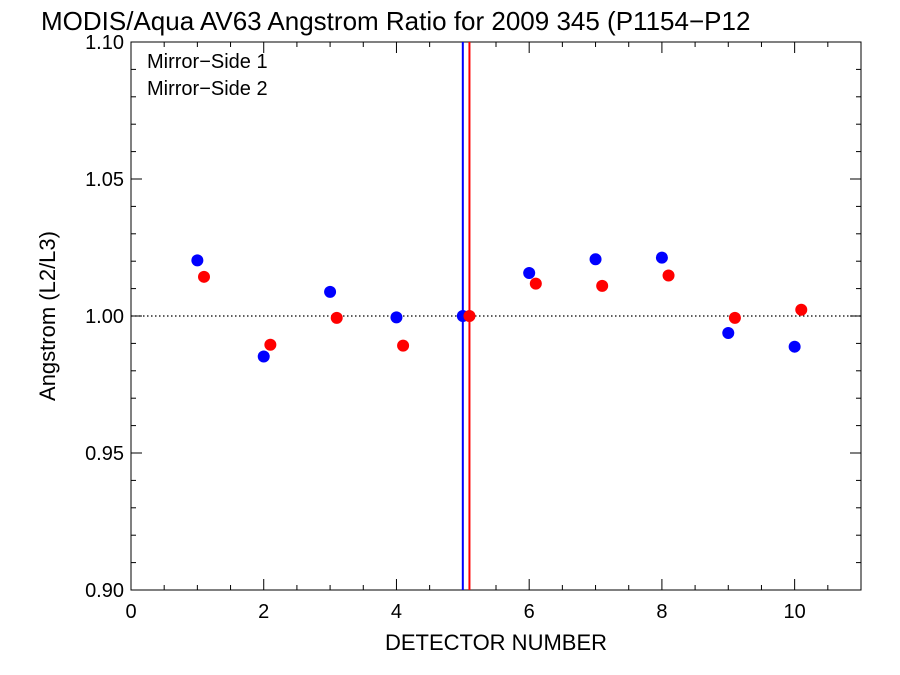  Describe the element at coordinates (529, 612) in the screenshot. I see `x-tick-label: 6` at that location.